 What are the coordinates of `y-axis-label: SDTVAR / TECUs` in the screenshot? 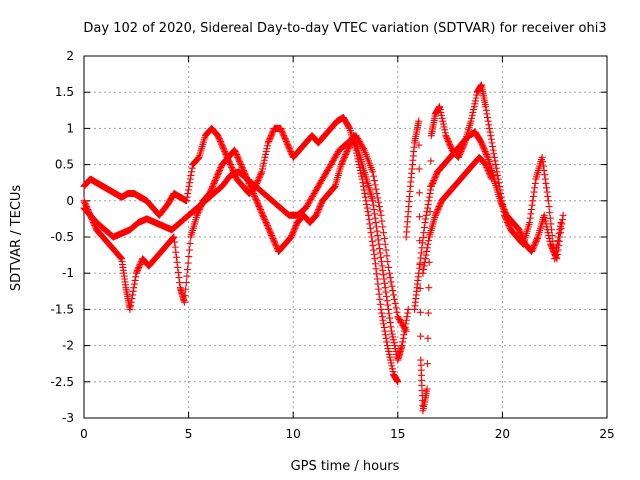 It's located at (16, 238).